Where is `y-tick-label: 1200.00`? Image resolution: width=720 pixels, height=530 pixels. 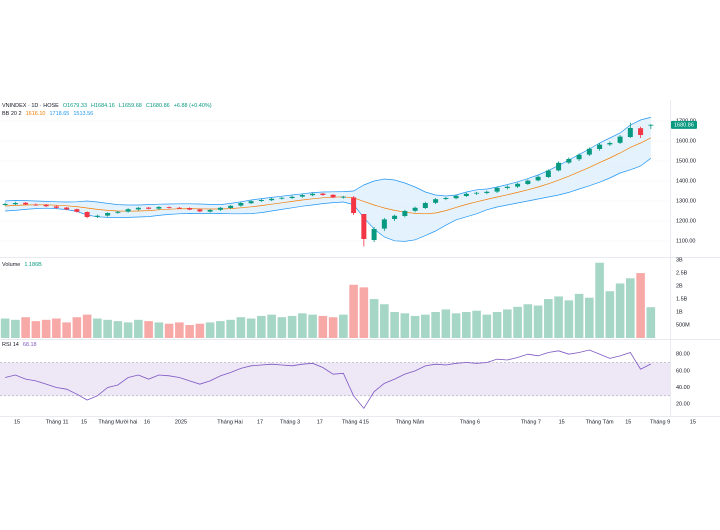
y-tick-label: 1200.00 is located at coordinates (686, 221).